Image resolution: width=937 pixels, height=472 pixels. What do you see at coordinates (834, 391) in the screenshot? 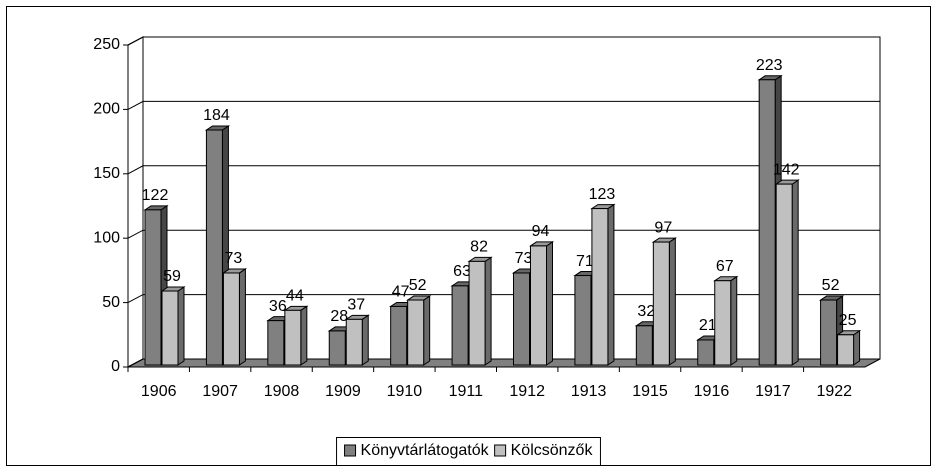
I see `x-tick-label: 1922` at bounding box center [834, 391].